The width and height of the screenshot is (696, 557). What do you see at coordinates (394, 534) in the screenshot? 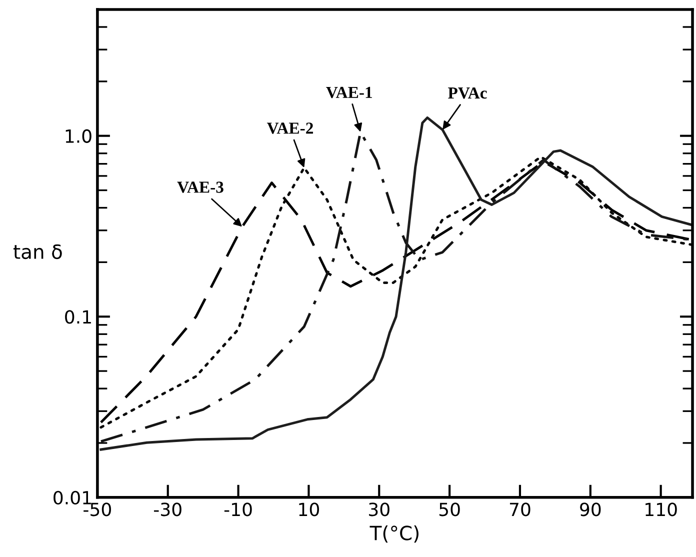
I see `x-axis-title: T(°C)` at bounding box center [394, 534].